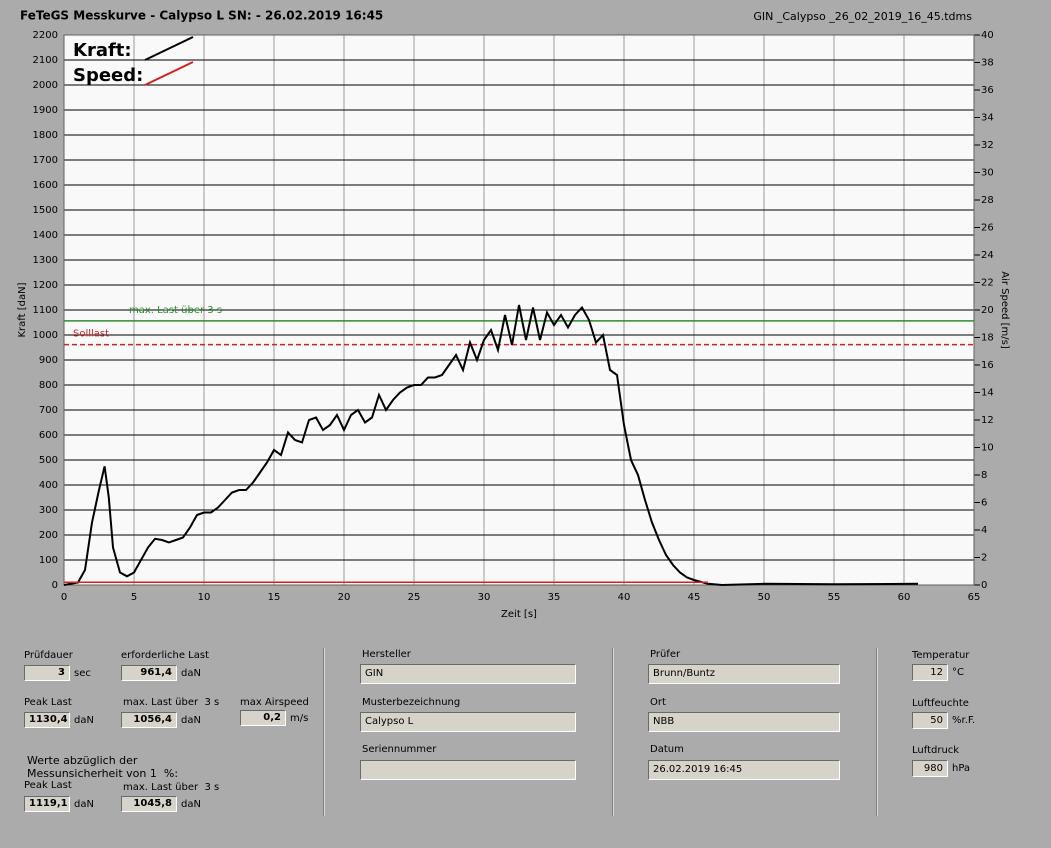  What do you see at coordinates (519, 614) in the screenshot?
I see `x-axis-label: Zeit [s]` at bounding box center [519, 614].